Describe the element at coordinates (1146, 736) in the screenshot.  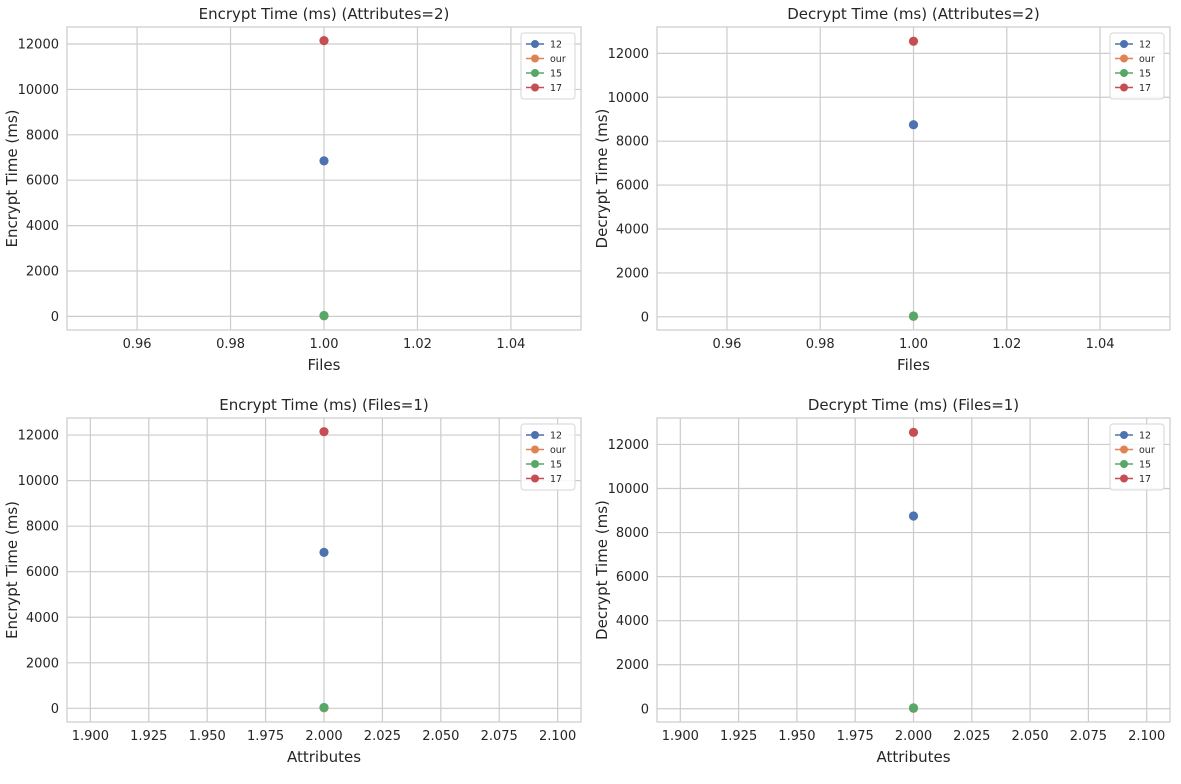
I see `x-tick-label: 2.100` at that location.